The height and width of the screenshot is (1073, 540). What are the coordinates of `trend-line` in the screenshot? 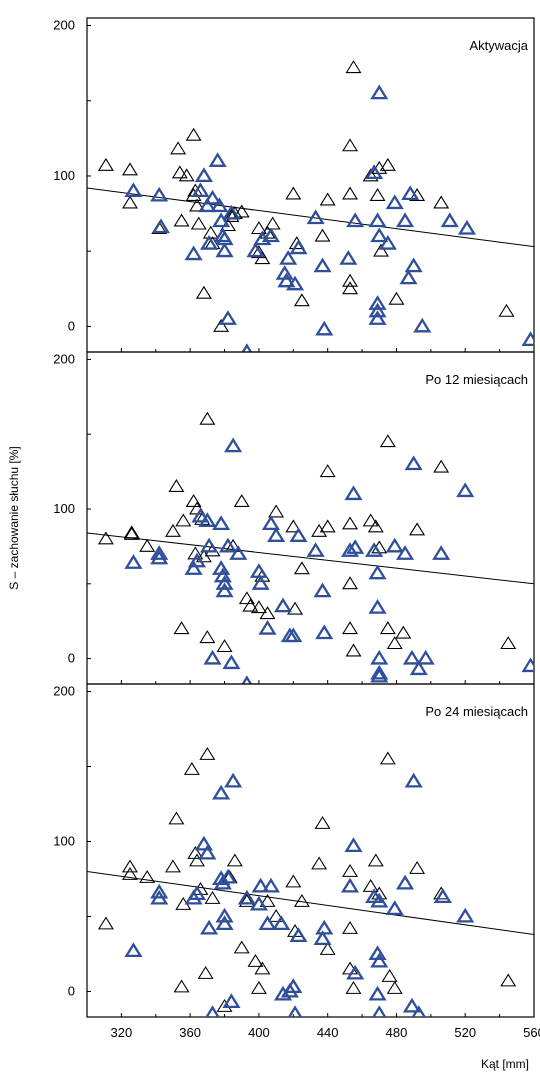 It's located at (310, 217).